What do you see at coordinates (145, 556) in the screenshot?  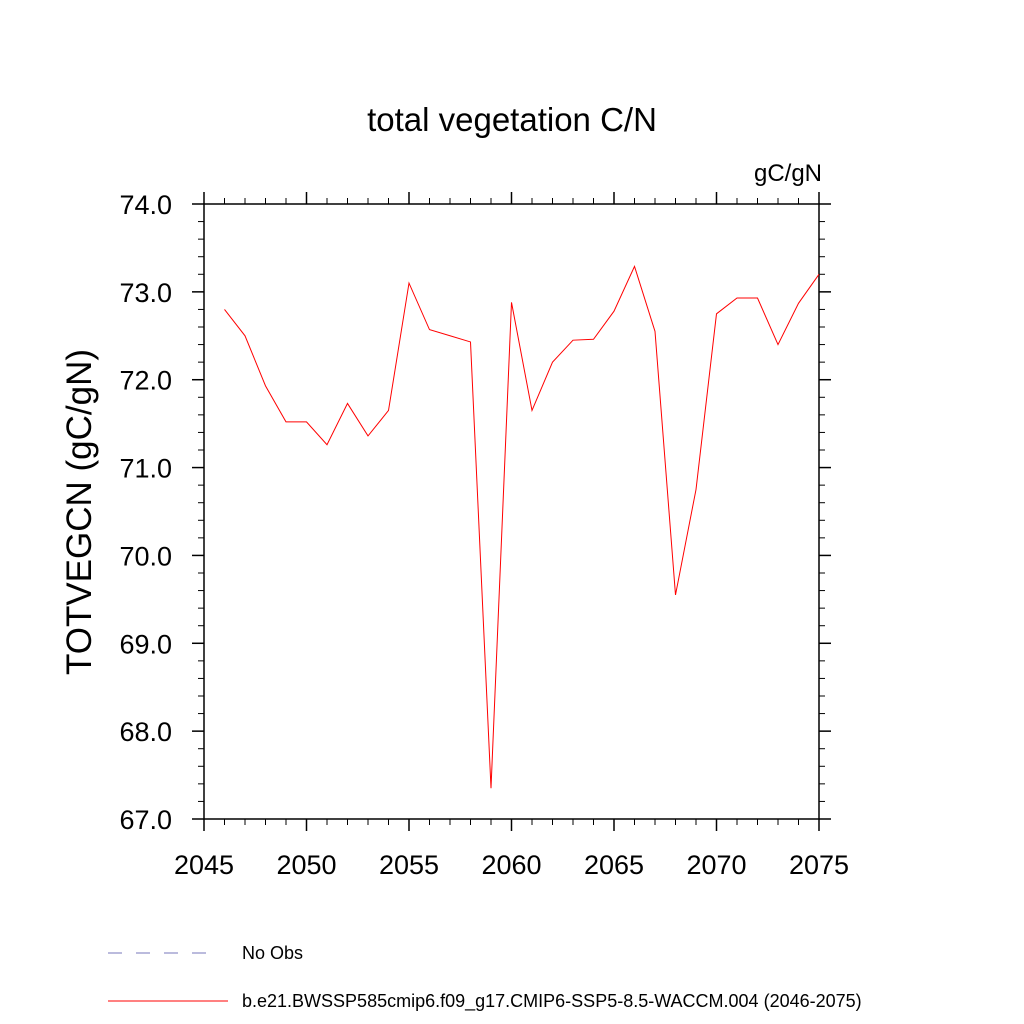 I see `y-tick-label: 70.0` at bounding box center [145, 556].